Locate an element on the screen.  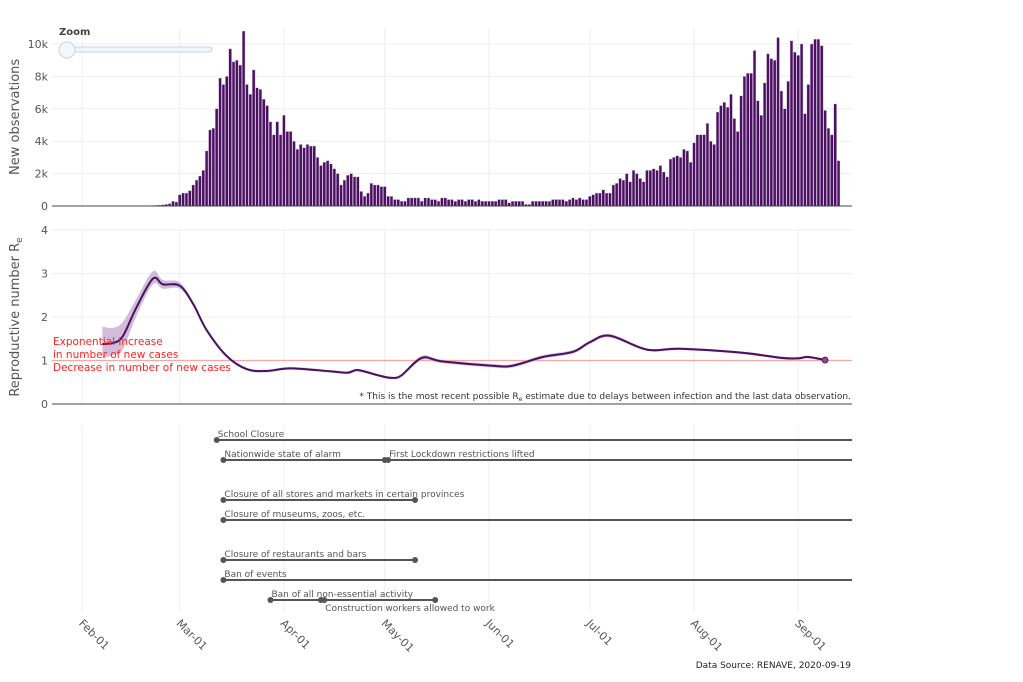
y-tick-label: 8k is located at coordinates (42, 76).